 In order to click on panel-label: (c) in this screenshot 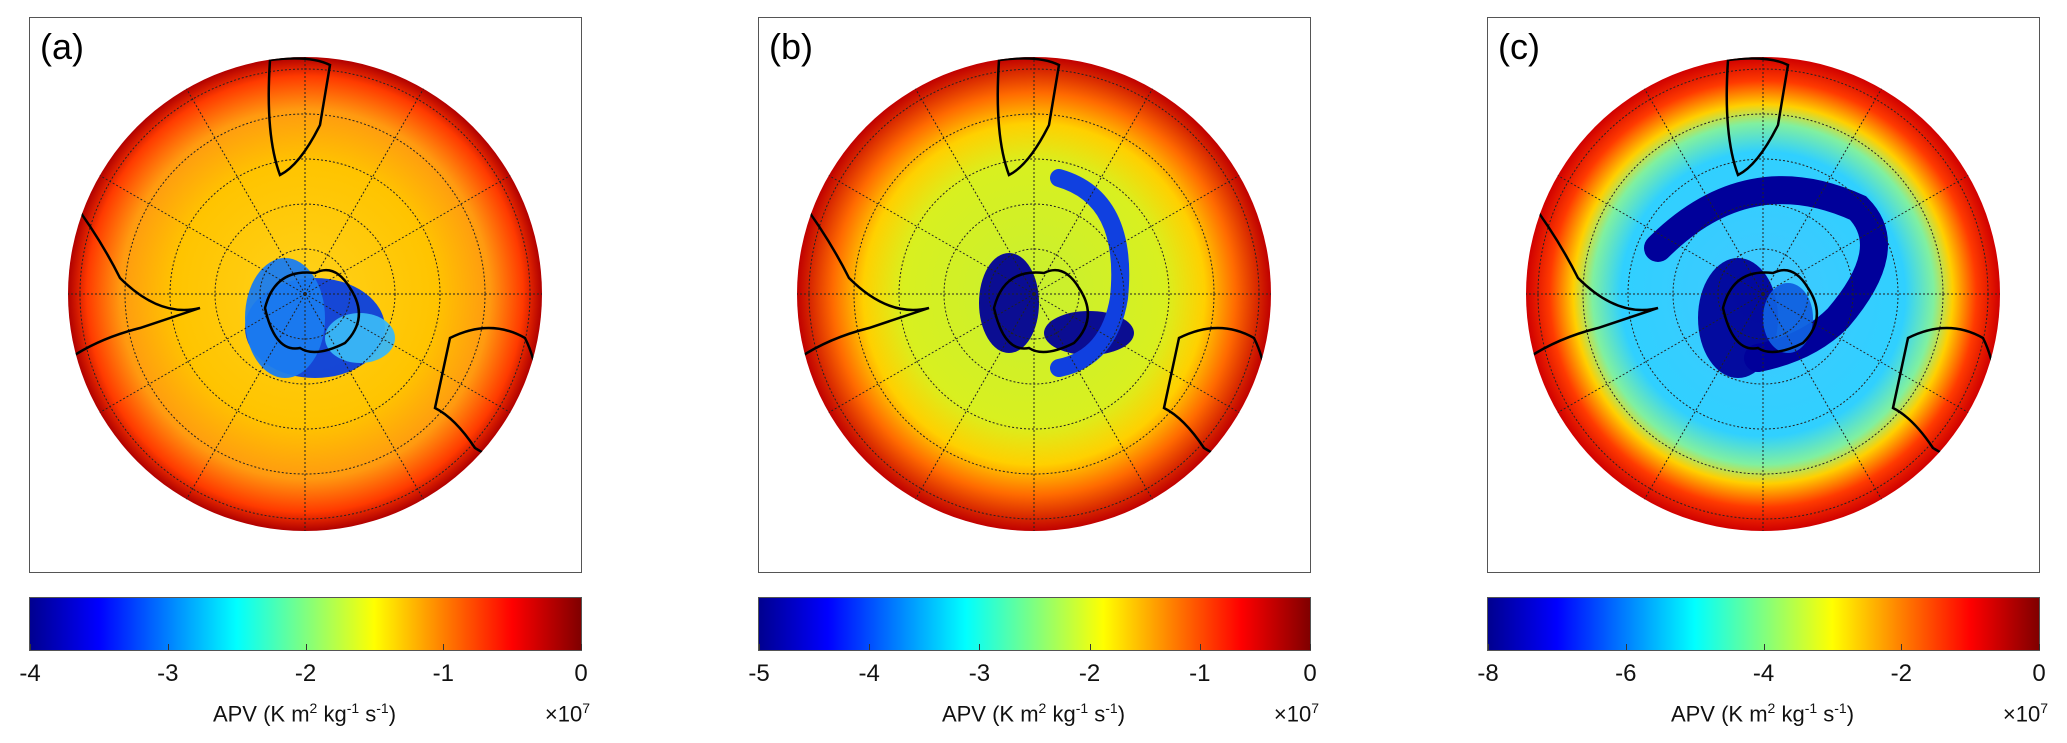, I will do `click(1519, 46)`.